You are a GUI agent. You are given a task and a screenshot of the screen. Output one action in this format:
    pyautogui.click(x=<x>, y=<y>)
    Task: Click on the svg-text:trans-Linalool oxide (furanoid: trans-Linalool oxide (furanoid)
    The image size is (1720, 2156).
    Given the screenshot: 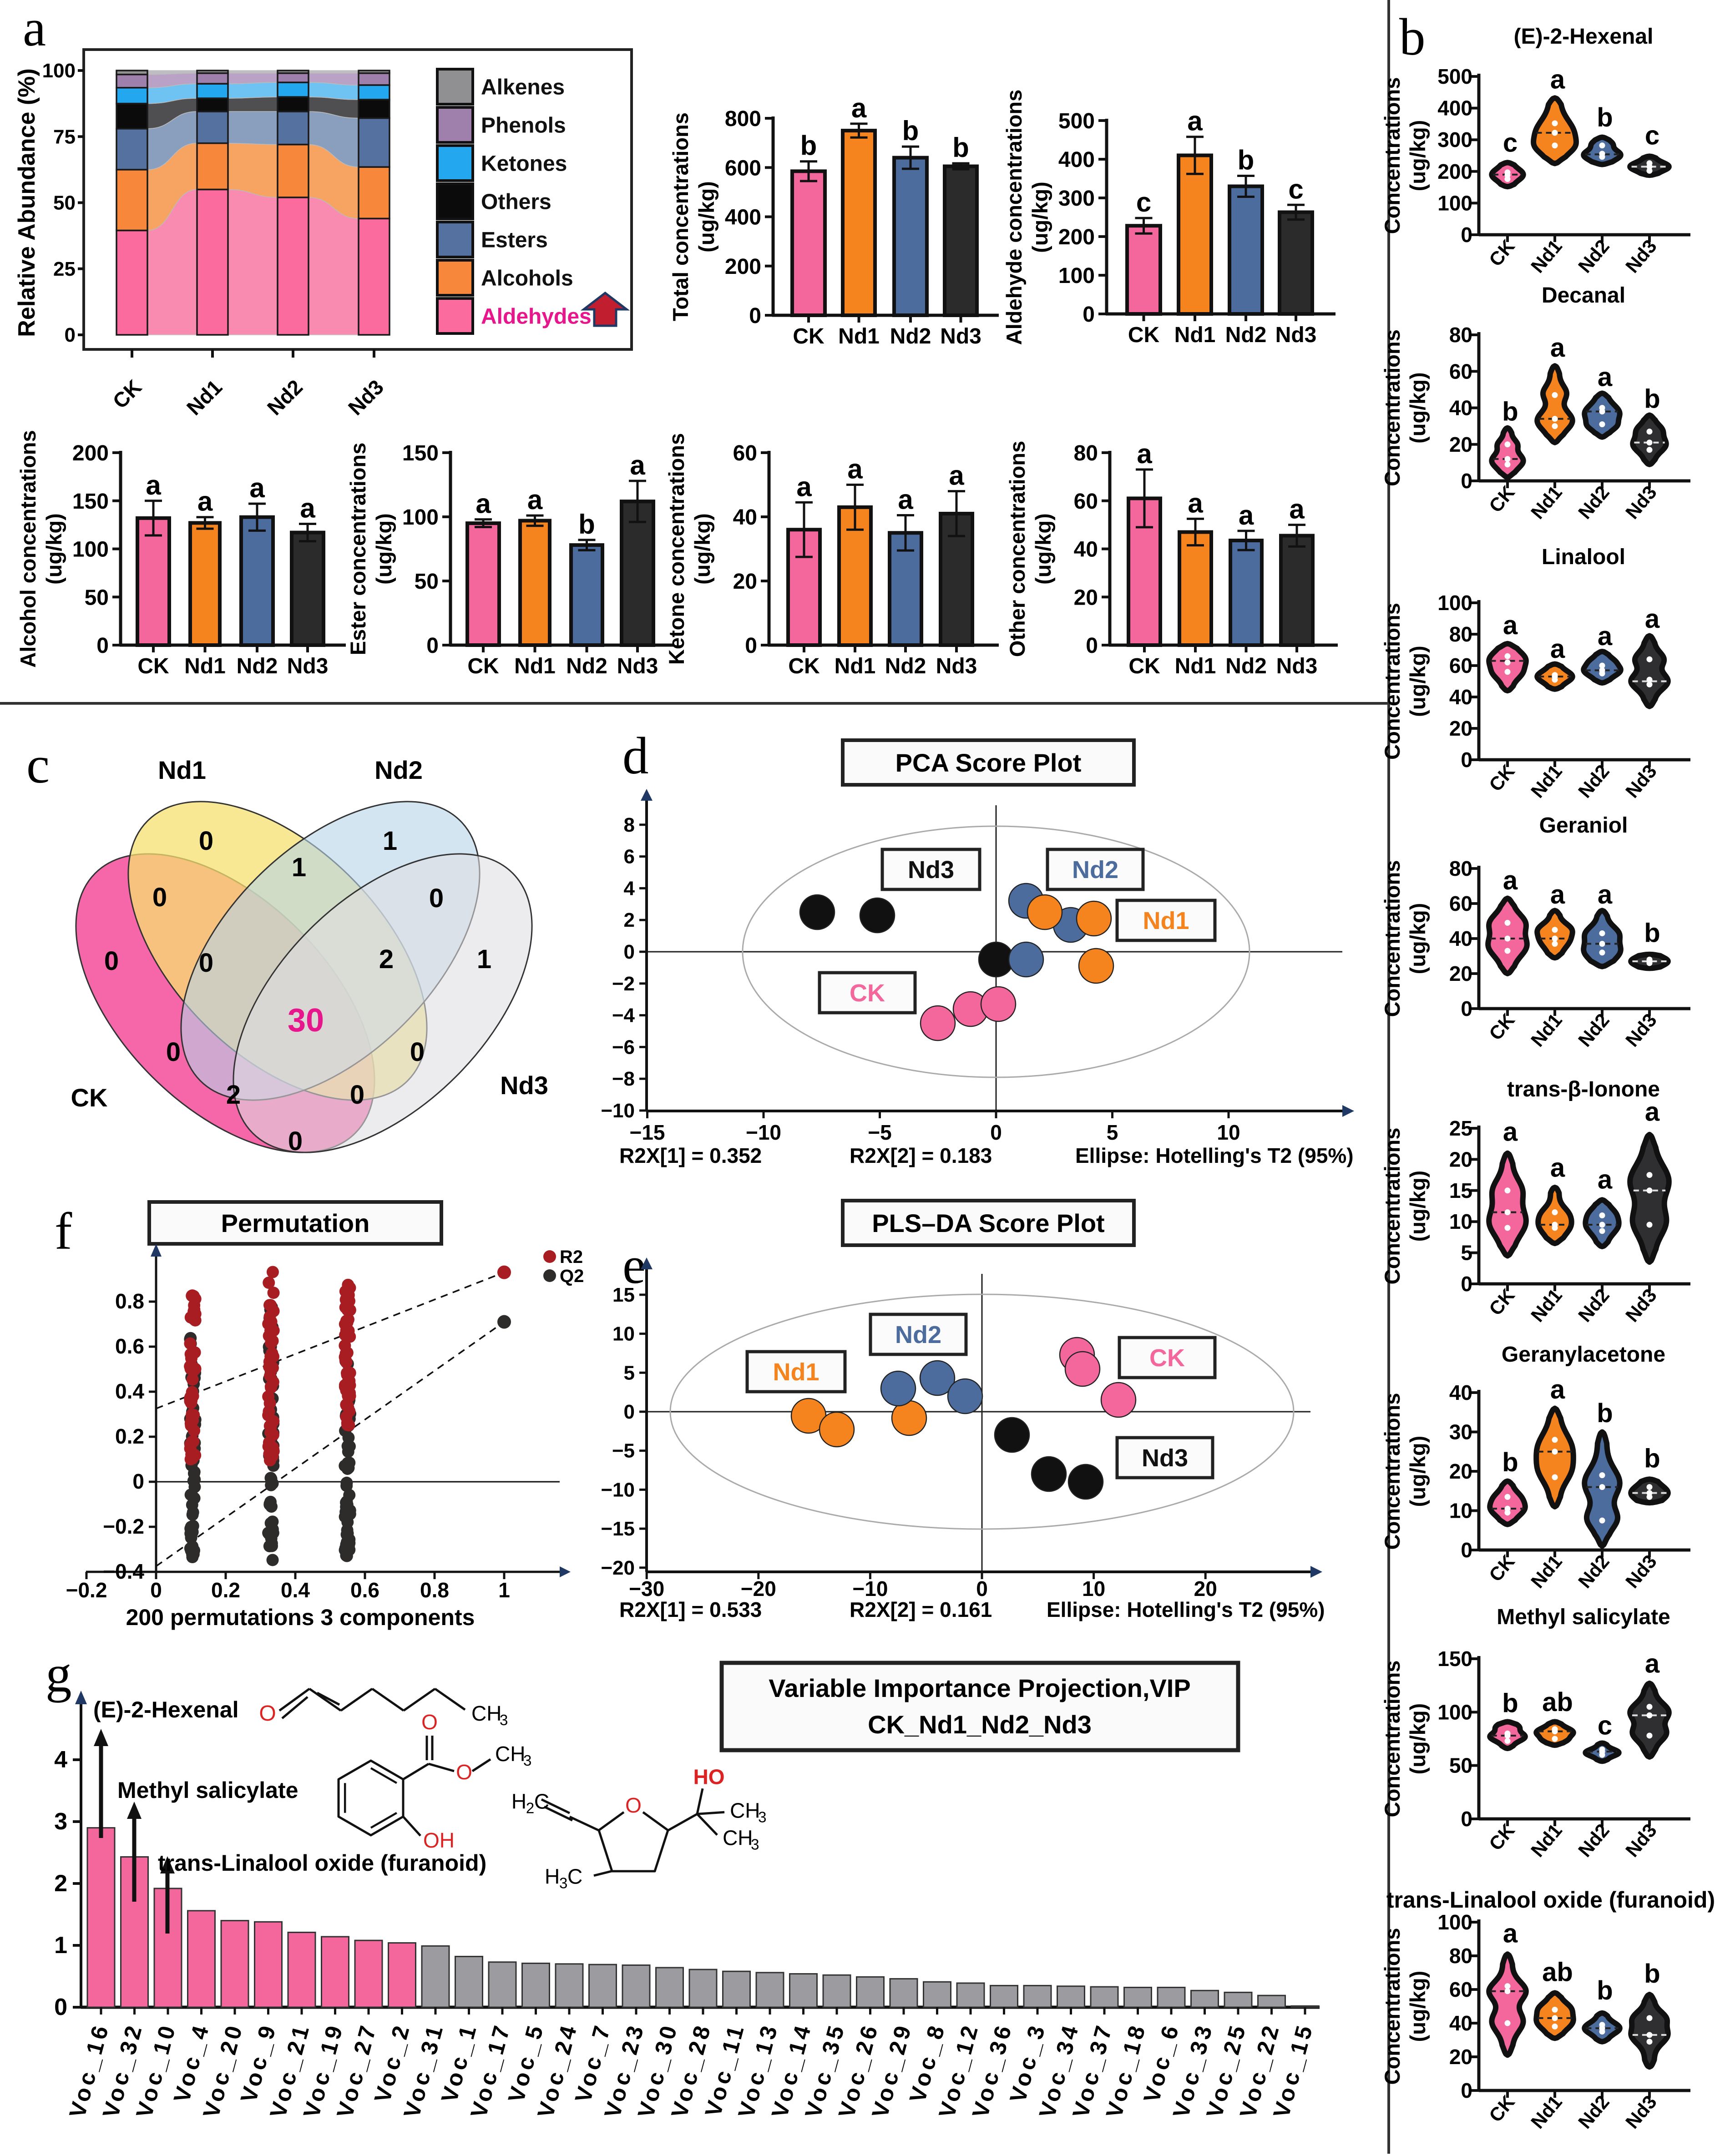 What is the action you would take?
    pyautogui.click(x=322, y=1863)
    